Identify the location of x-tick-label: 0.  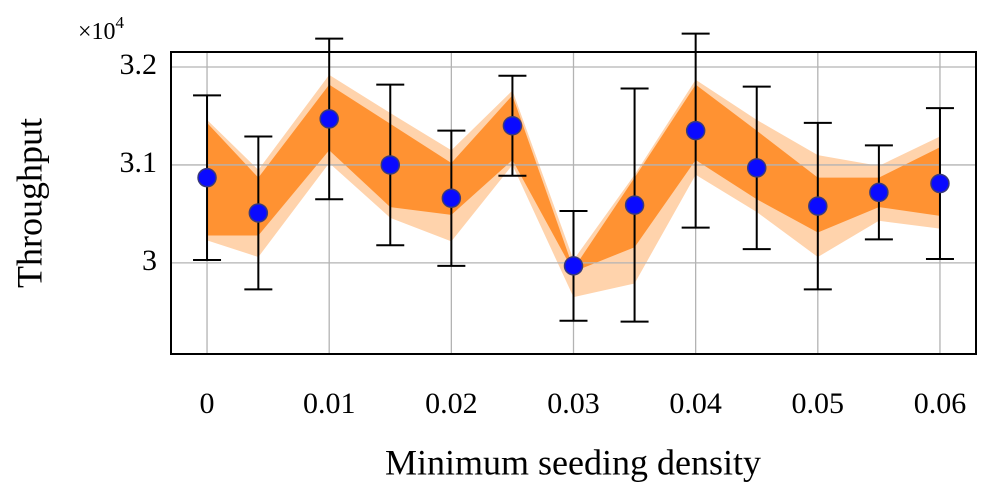
(207, 403).